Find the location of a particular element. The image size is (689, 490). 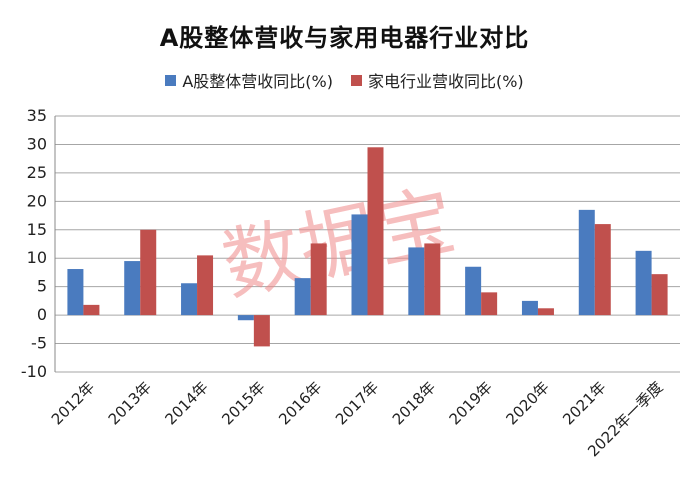

y-tick-label: 20 is located at coordinates (37, 200).